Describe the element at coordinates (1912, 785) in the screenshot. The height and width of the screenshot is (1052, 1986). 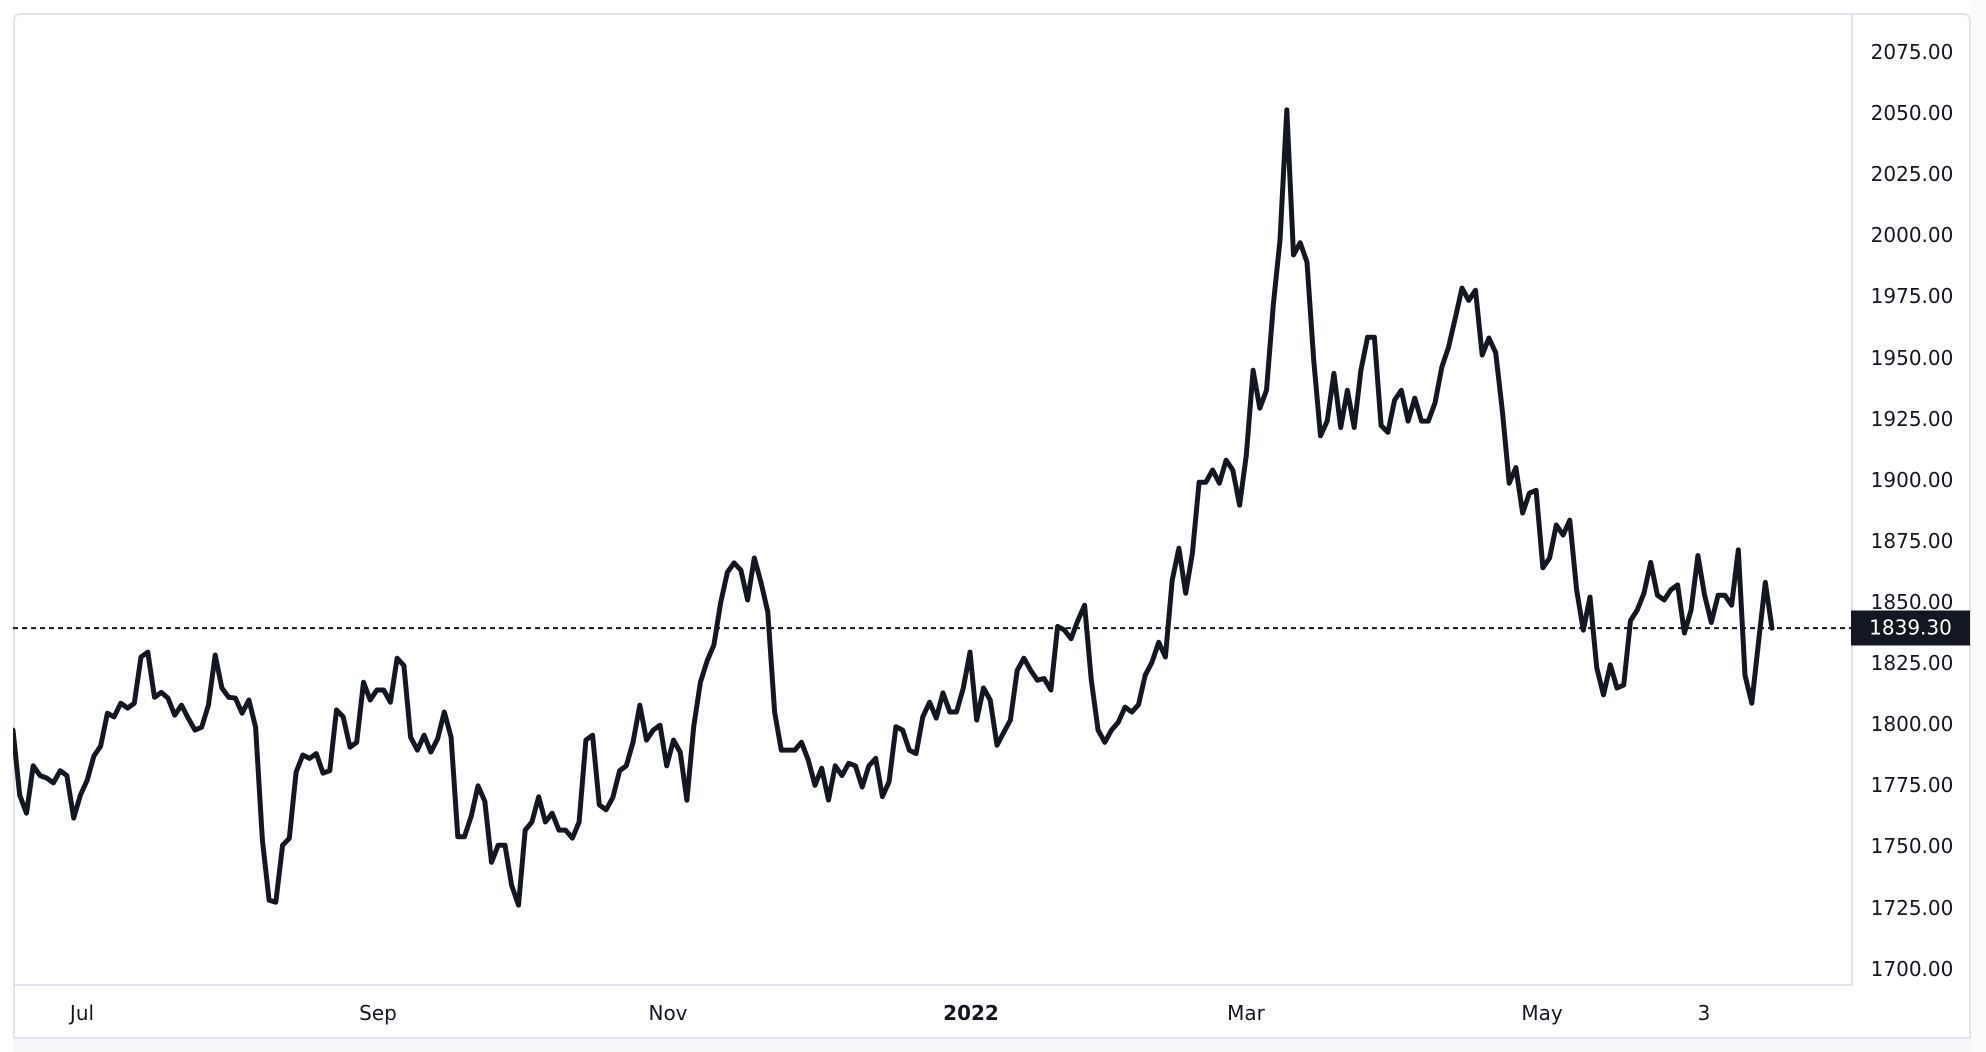
I see `price-tick-label: 1775.00` at that location.